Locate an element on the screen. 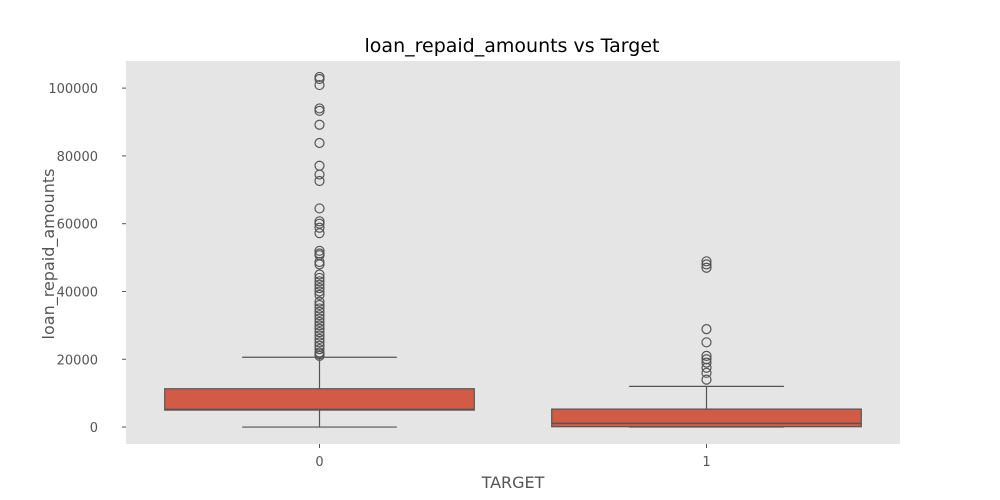  y-axis-label: loan_repaid_amounts is located at coordinates (49, 254).